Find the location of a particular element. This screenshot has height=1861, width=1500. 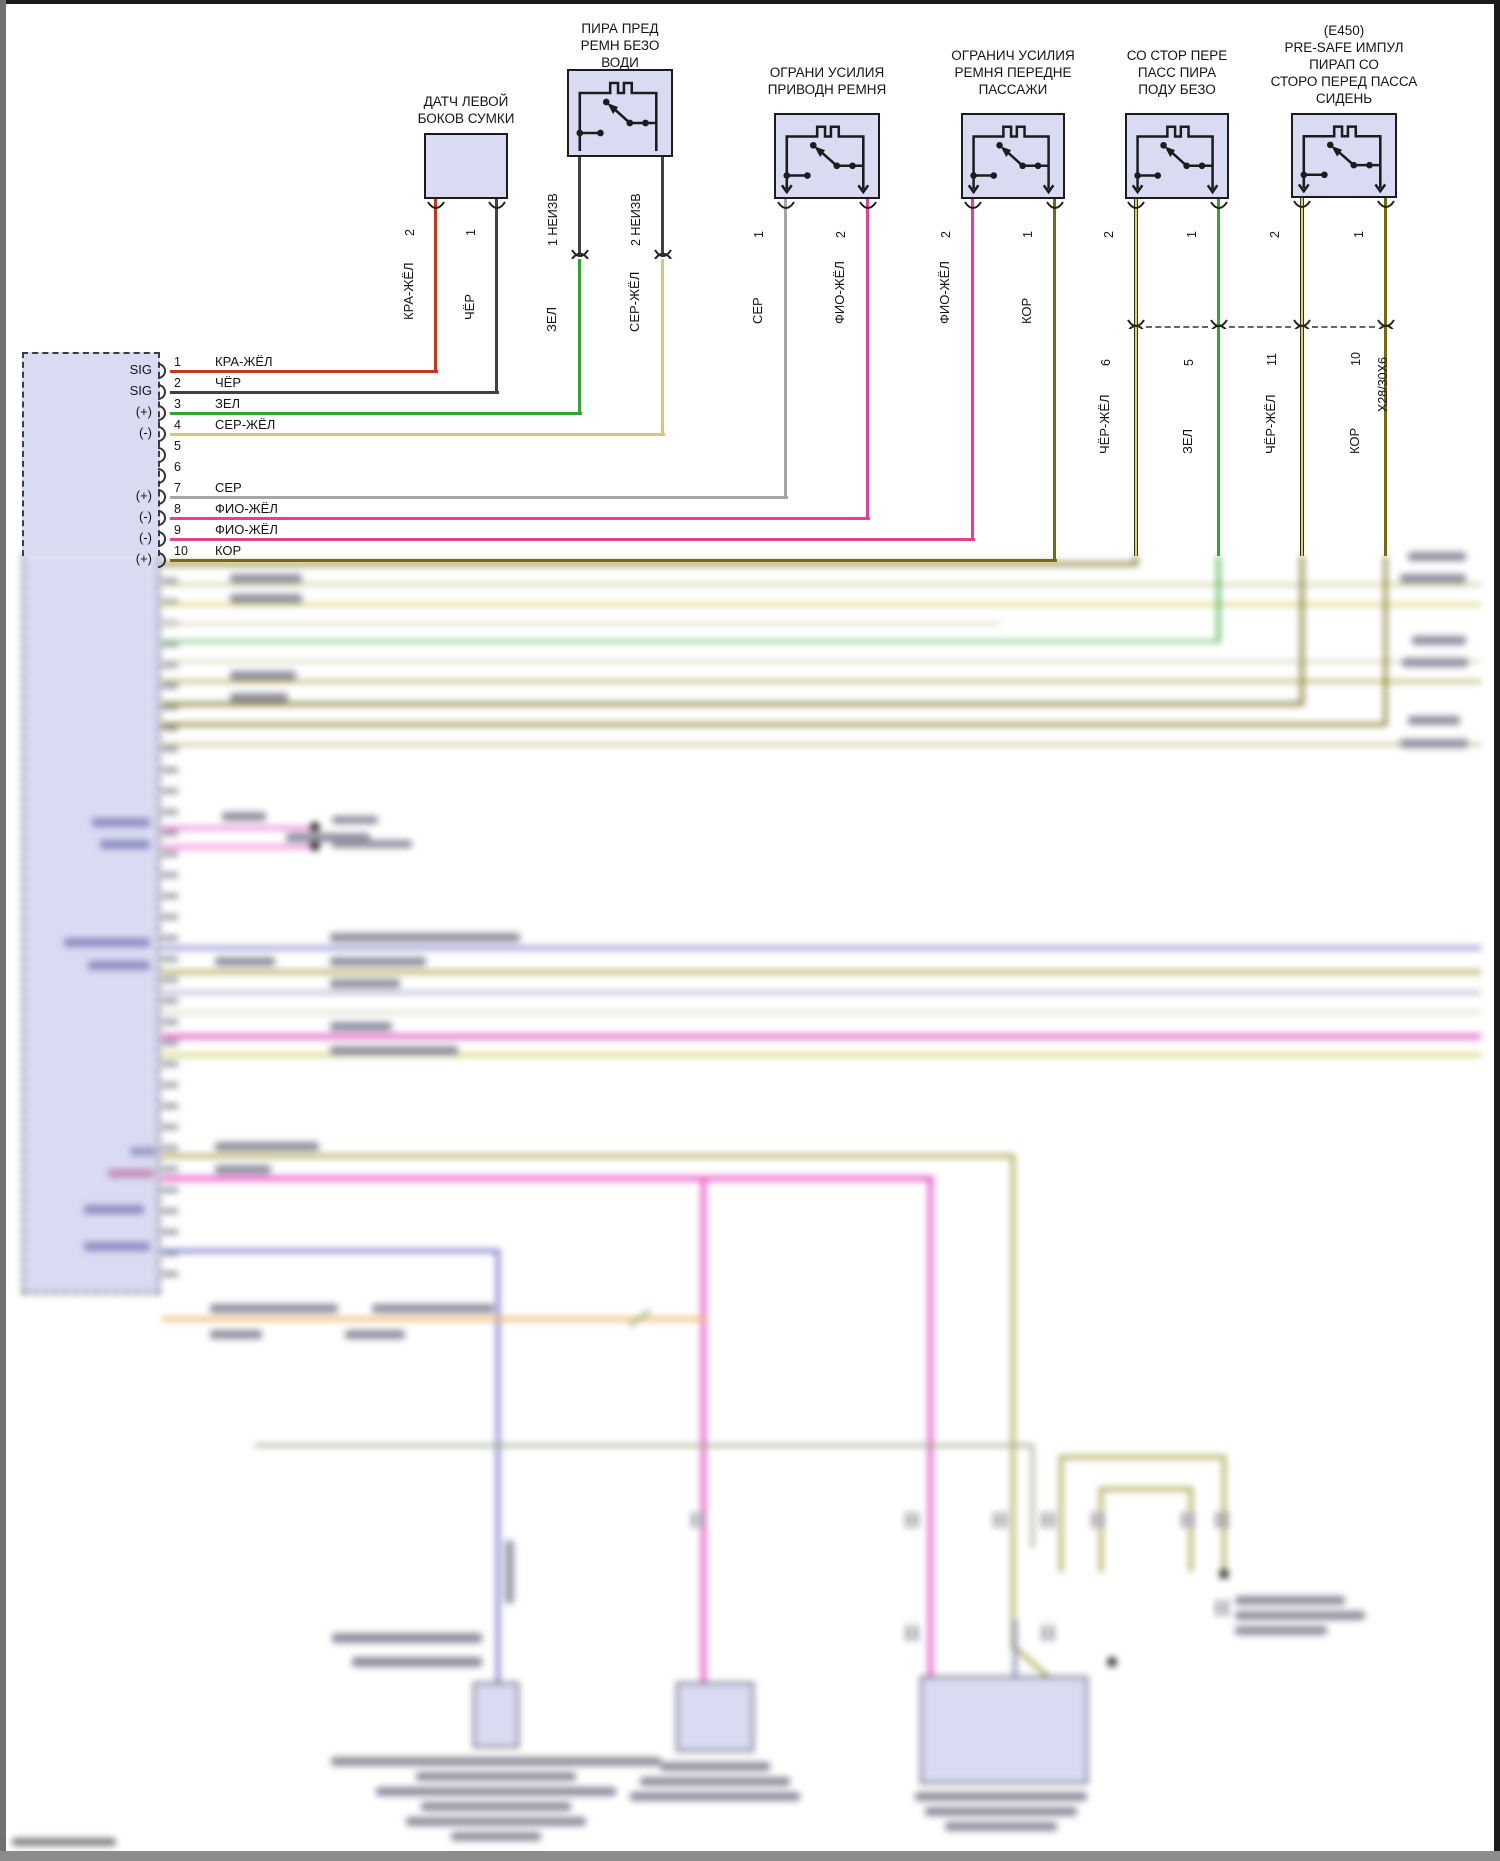

passenger-side-airbag-box is located at coordinates (1177, 156).